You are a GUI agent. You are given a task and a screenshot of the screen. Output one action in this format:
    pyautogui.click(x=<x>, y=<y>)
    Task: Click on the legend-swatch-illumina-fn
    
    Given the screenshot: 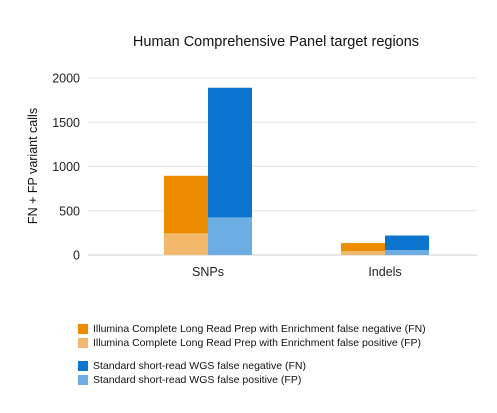 What is the action you would take?
    pyautogui.click(x=83, y=329)
    